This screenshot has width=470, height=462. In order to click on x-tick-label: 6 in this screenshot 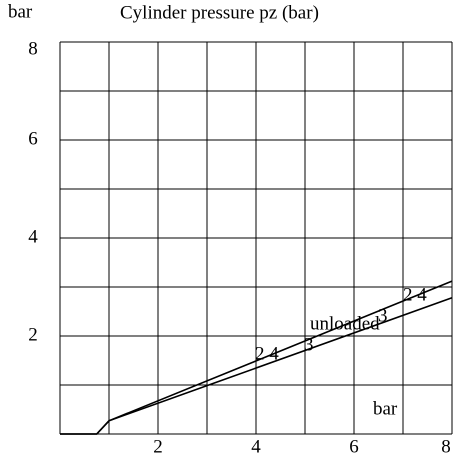, I will do `click(354, 446)`.